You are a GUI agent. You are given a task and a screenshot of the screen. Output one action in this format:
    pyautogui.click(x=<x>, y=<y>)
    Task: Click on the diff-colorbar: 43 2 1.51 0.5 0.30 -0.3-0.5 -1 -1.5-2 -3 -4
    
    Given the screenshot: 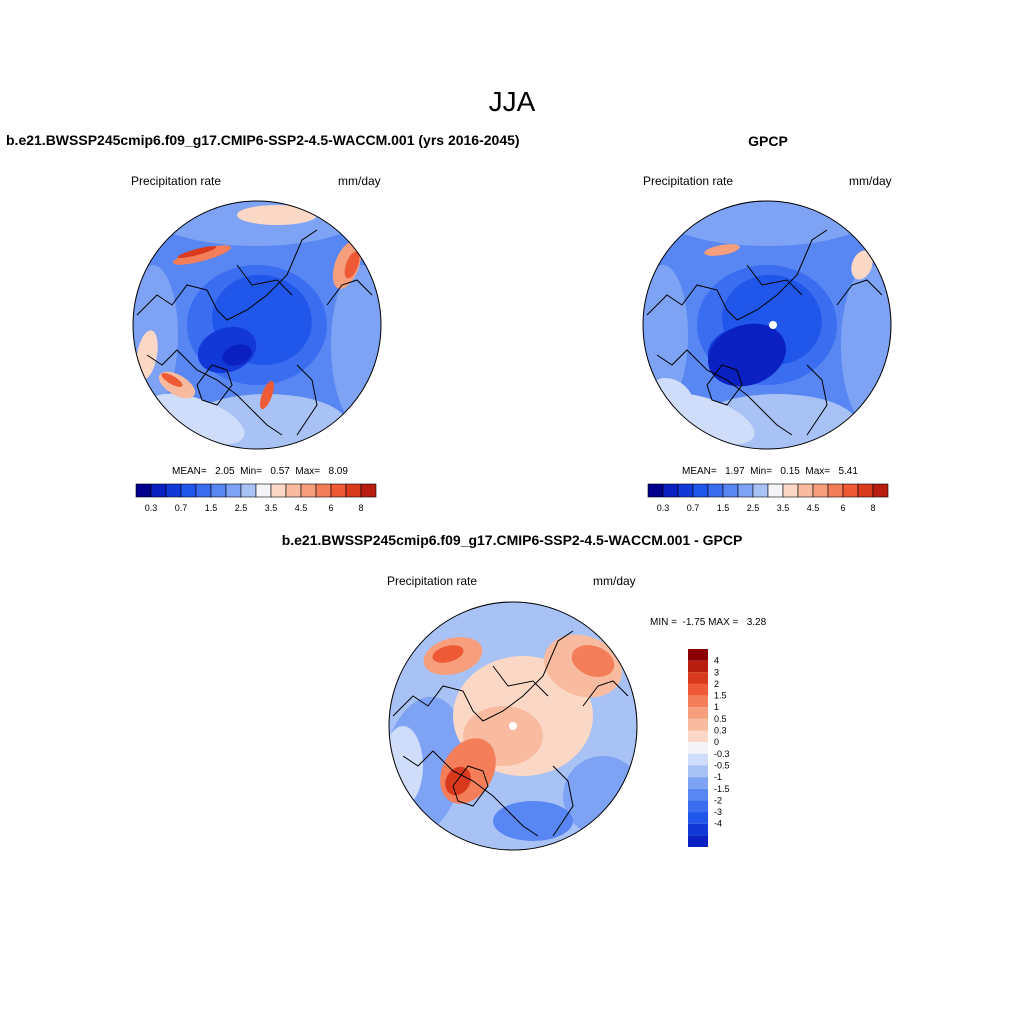 What is the action you would take?
    pyautogui.click(x=709, y=748)
    